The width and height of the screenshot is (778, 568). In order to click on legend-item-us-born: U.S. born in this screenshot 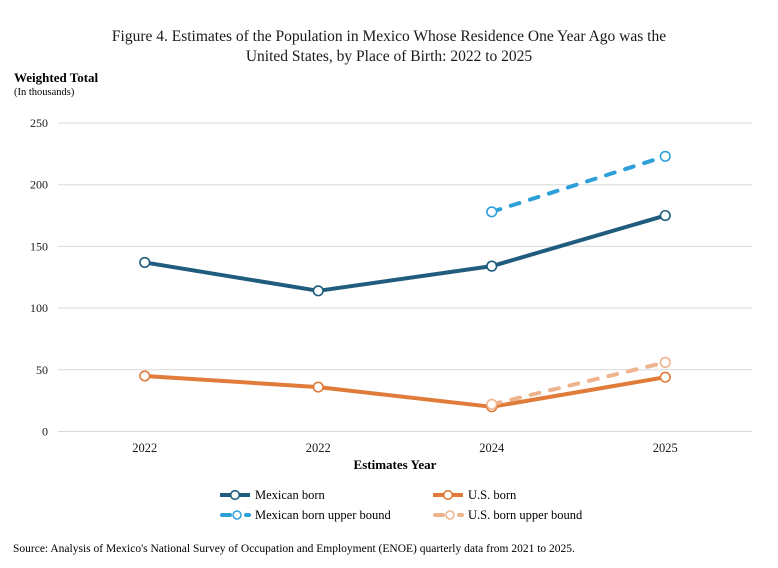, I will do `click(507, 495)`.